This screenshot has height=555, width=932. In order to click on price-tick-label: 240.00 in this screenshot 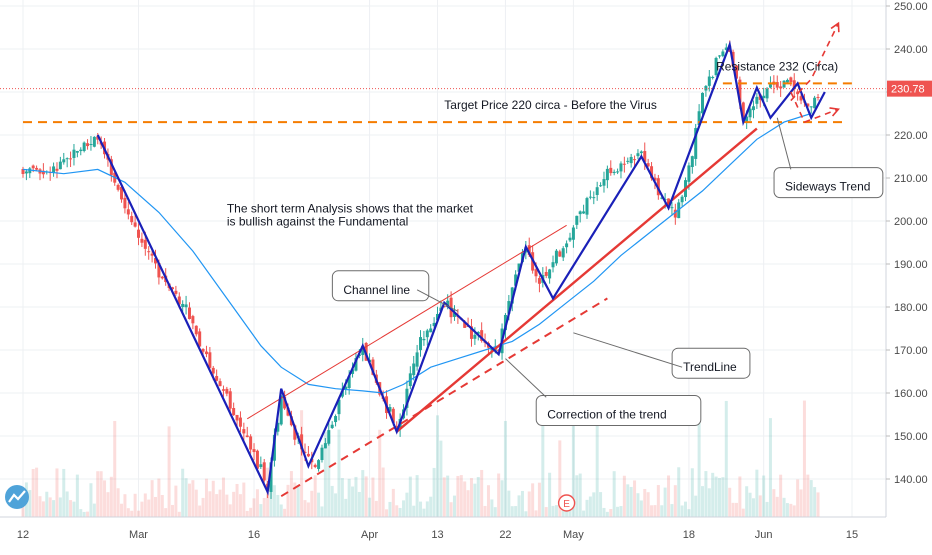, I will do `click(911, 50)`.